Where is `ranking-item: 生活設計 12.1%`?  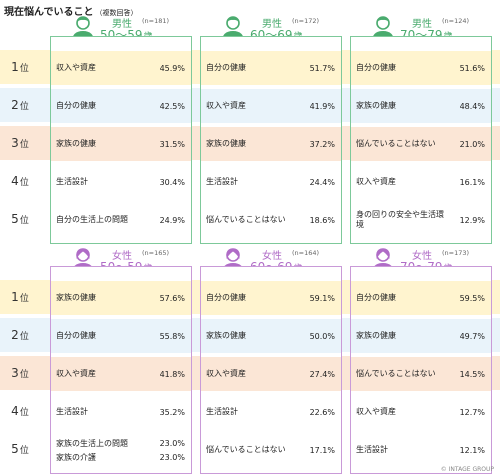 ranking-item: 生活設計 12.1% is located at coordinates (421, 450).